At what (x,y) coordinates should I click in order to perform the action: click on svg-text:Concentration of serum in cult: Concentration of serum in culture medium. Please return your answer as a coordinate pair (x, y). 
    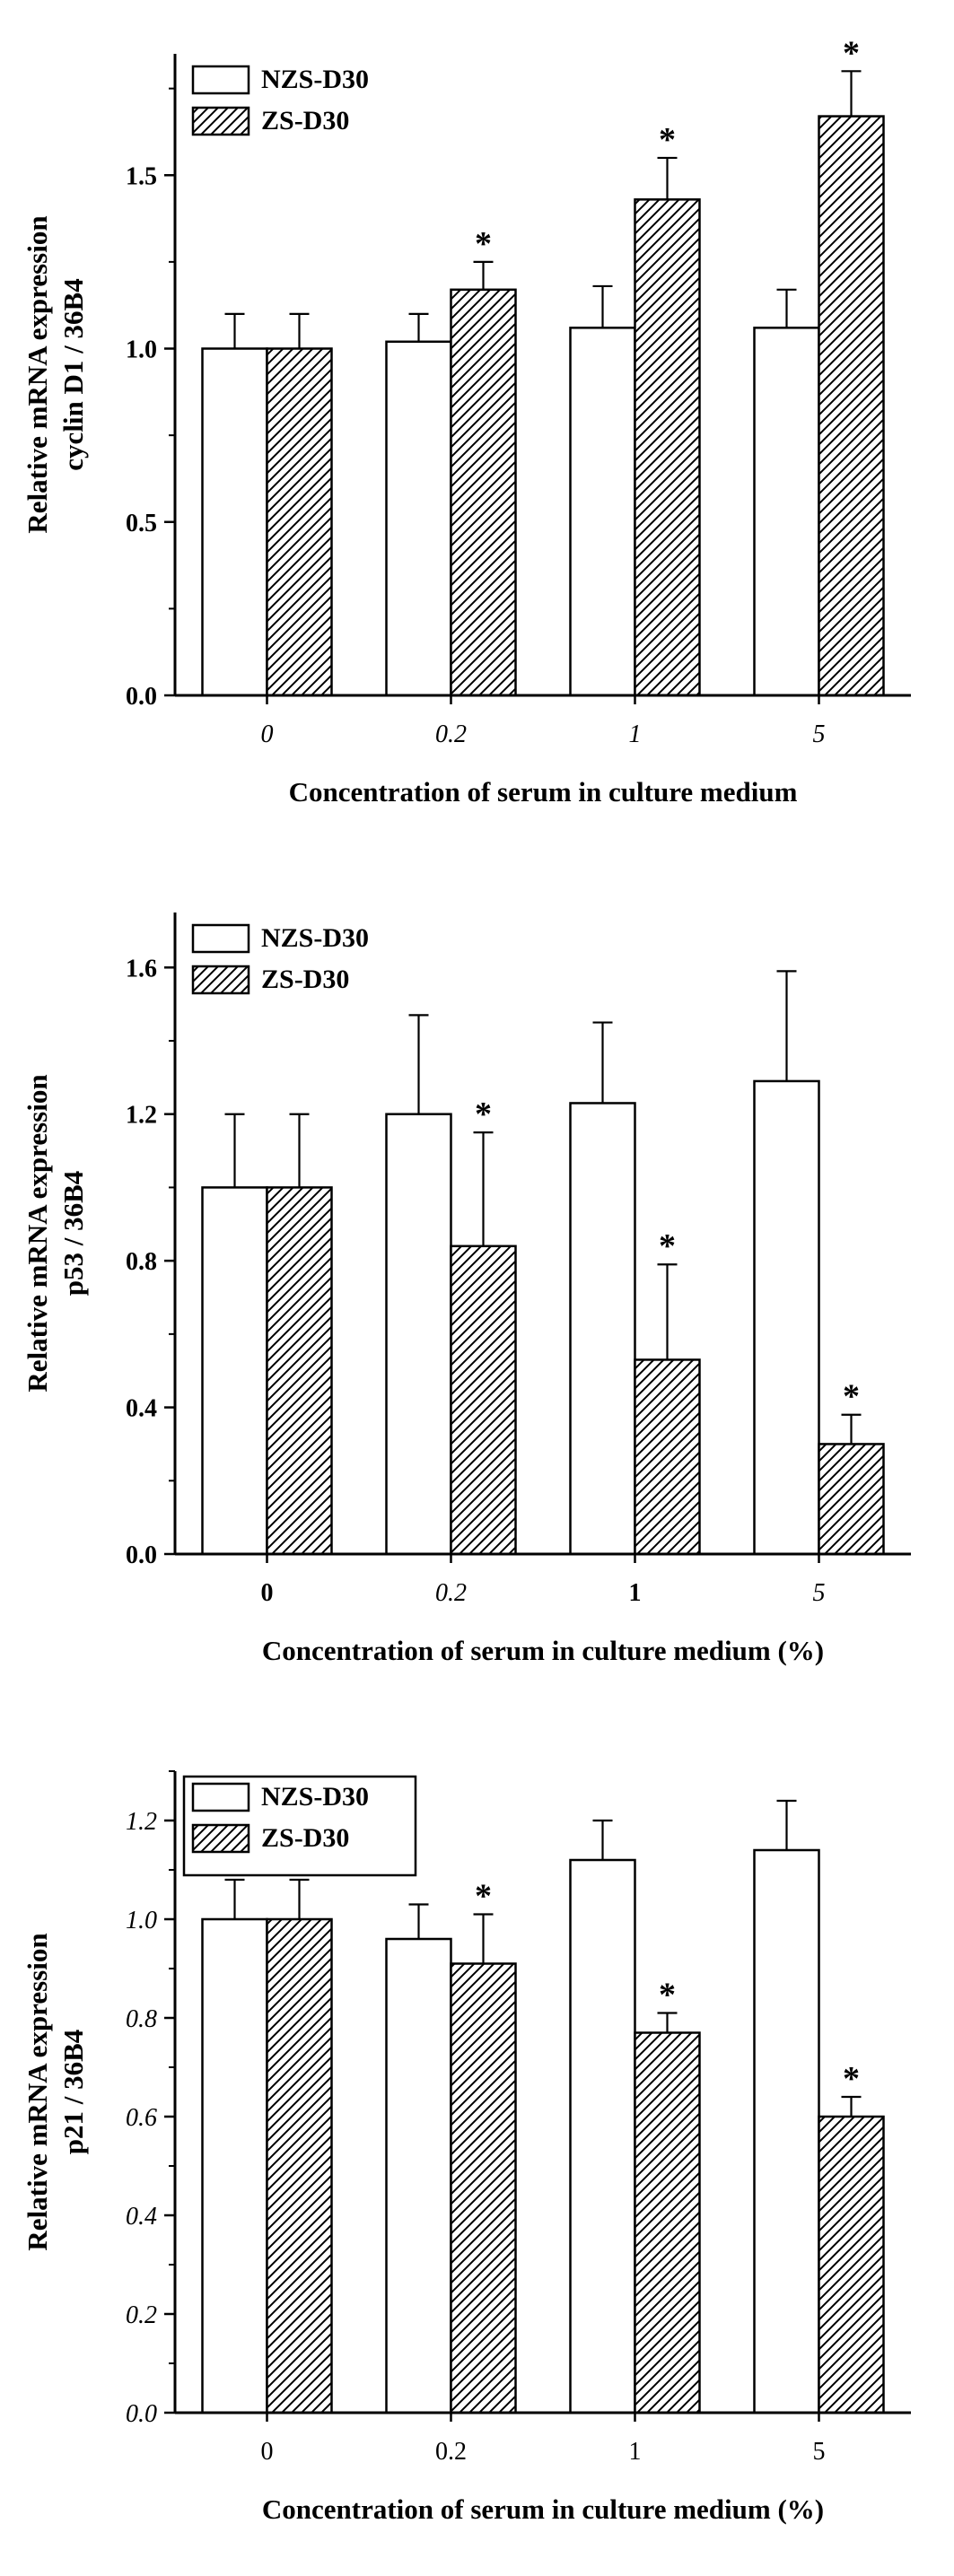
    Looking at the image, I should click on (543, 792).